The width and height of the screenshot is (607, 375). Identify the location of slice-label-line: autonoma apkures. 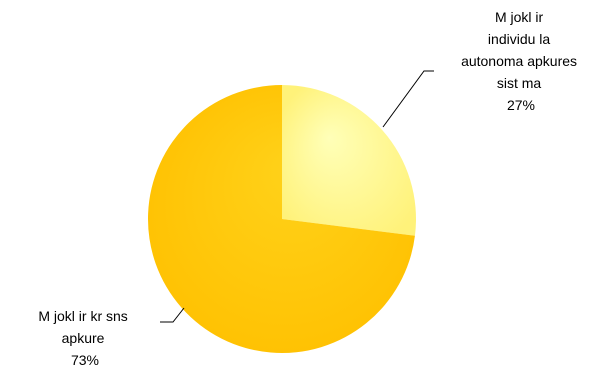
(519, 61).